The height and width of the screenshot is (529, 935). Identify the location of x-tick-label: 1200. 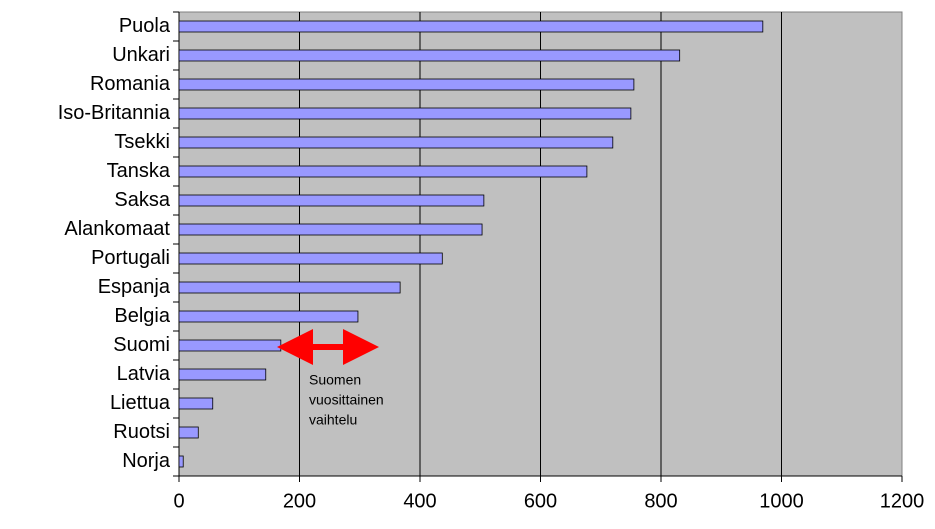
(902, 501).